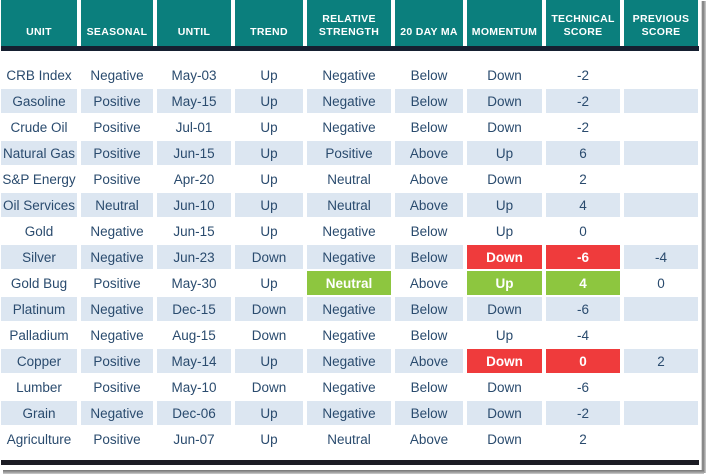 The image size is (706, 474). What do you see at coordinates (194, 439) in the screenshot?
I see `cell: Jun-07` at bounding box center [194, 439].